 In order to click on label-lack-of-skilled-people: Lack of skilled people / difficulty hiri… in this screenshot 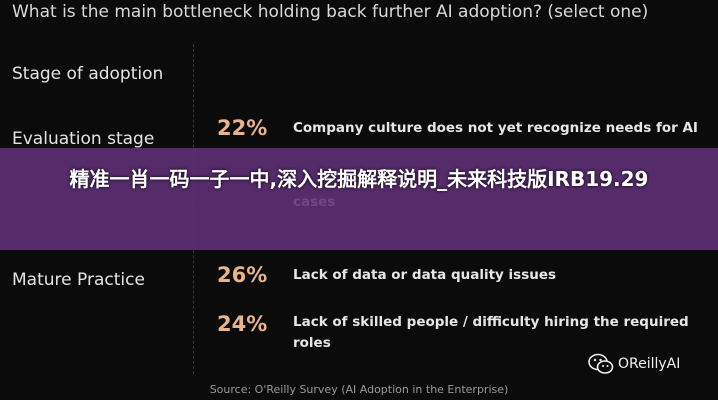, I will do `click(491, 332)`.